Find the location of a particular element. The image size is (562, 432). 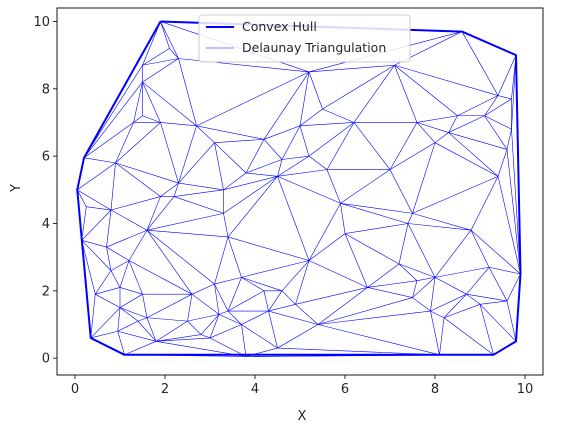

y-axis-label: Y is located at coordinates (16, 188).